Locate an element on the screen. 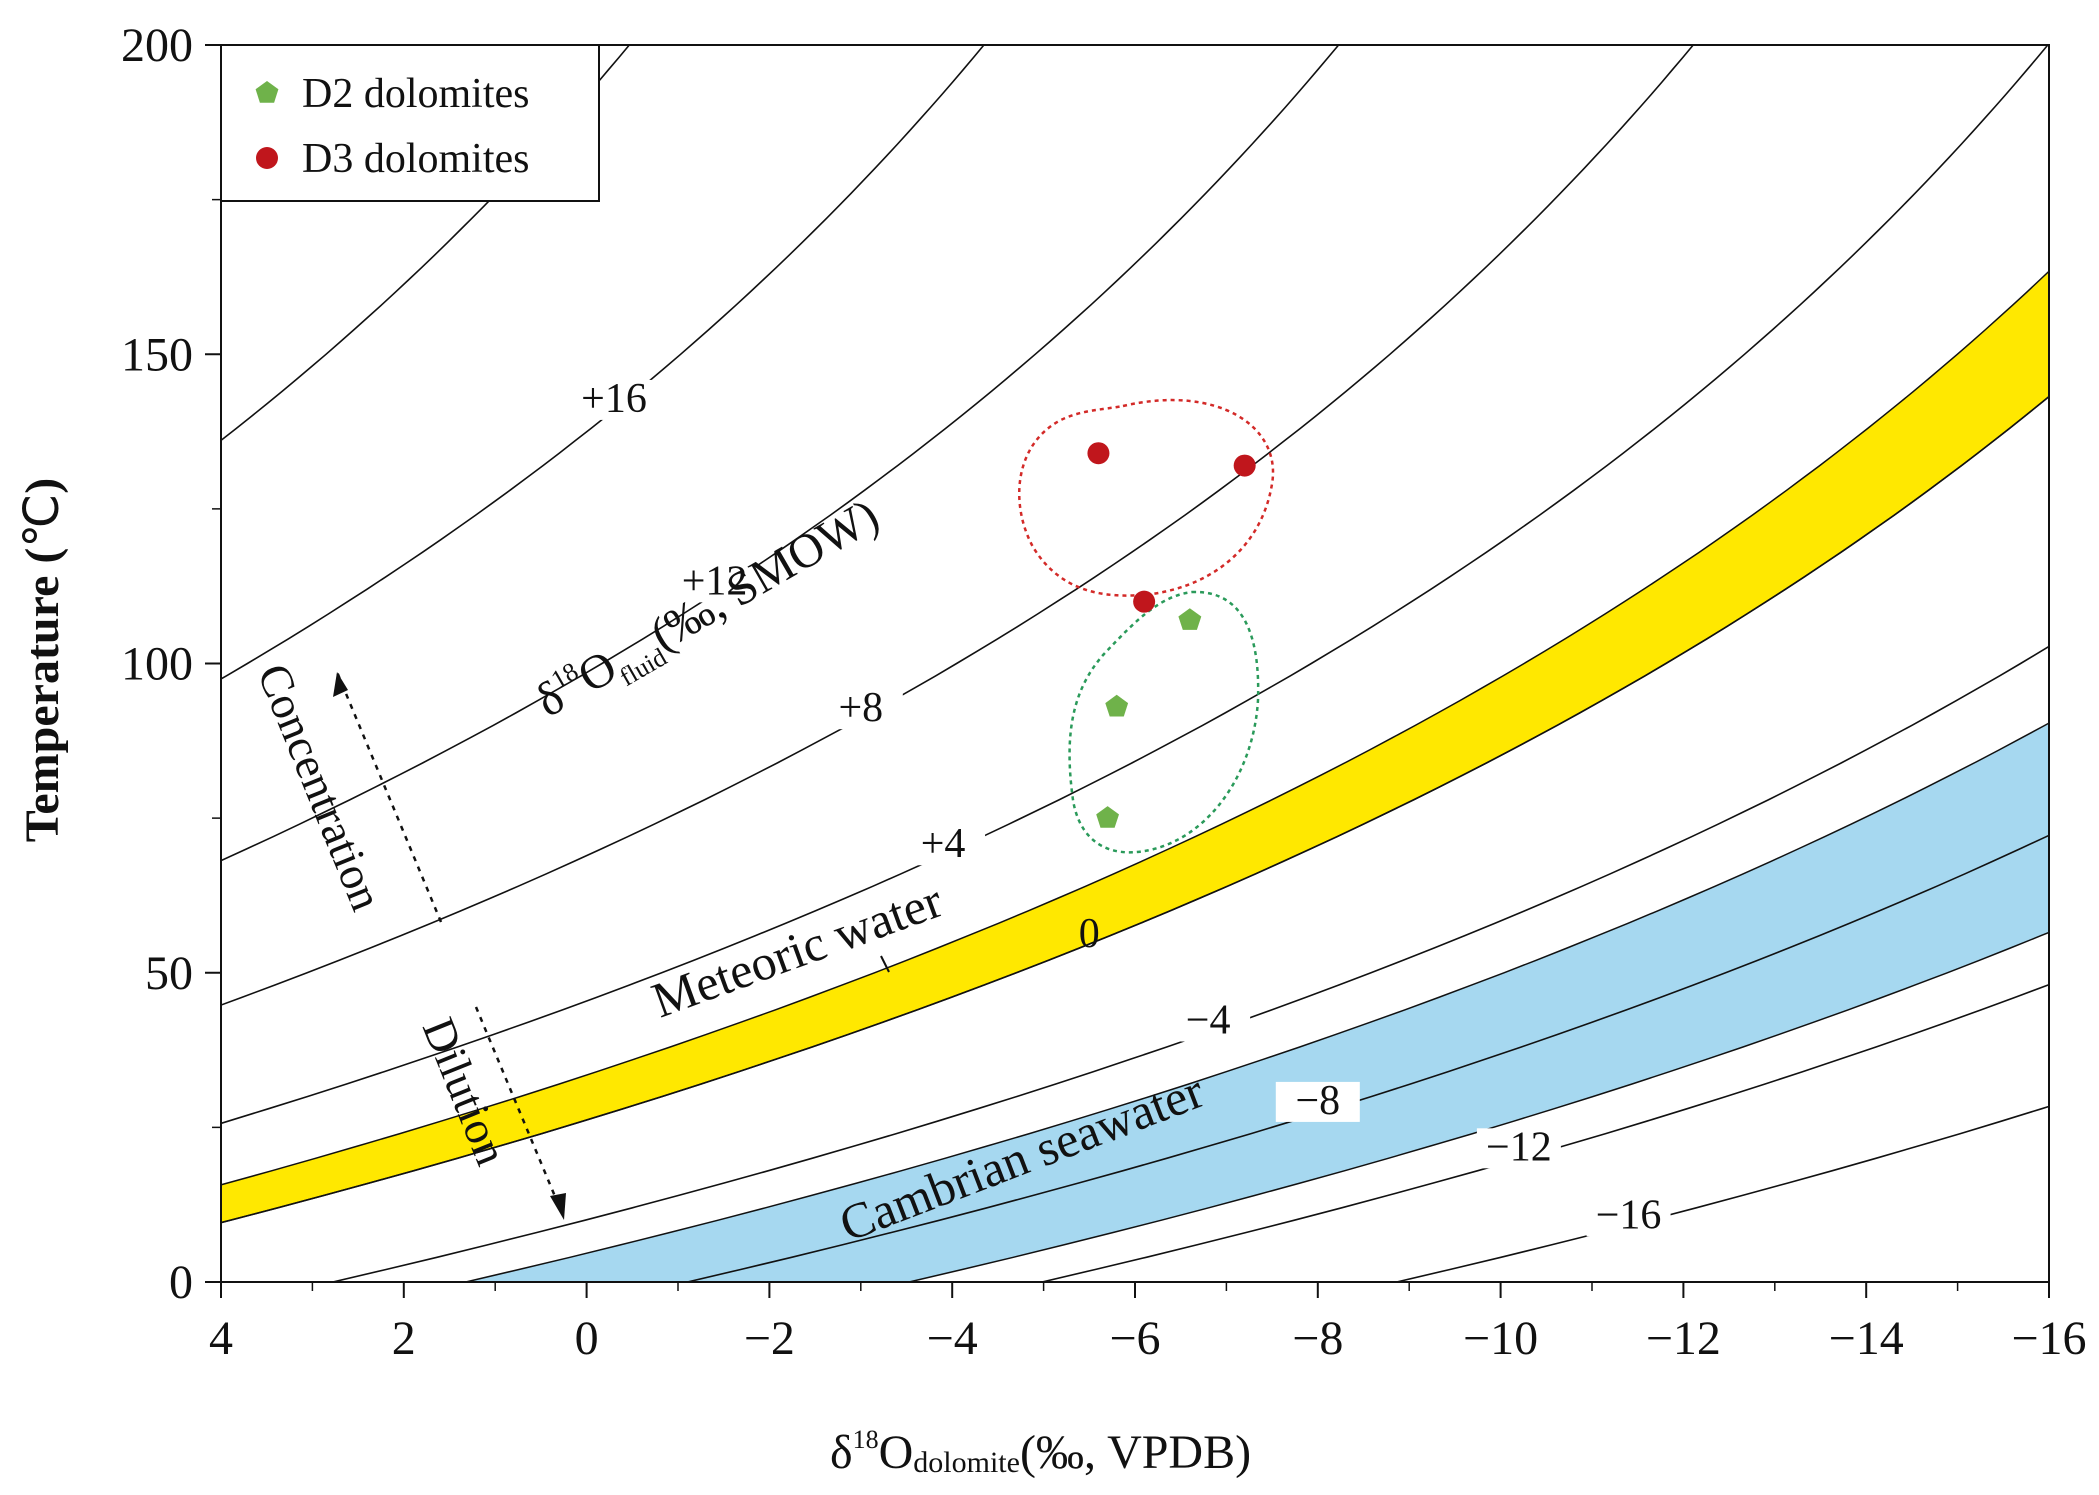  y-tick-label: 0 is located at coordinates (181, 1282).